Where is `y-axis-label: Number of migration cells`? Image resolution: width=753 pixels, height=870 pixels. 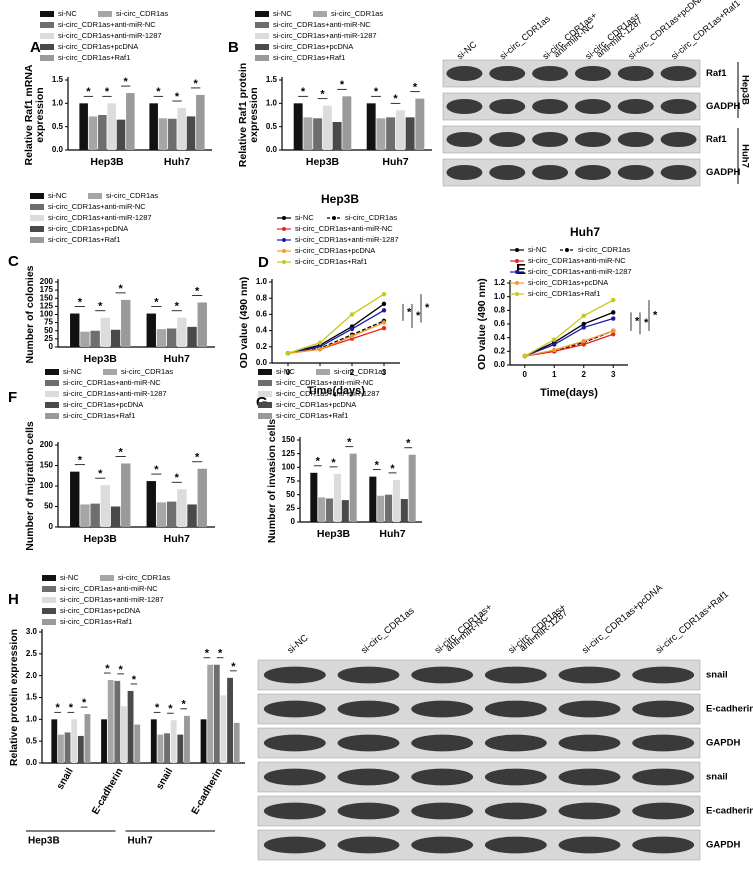
y-axis-label: Number of migration cells is located at coordinates (30, 486).